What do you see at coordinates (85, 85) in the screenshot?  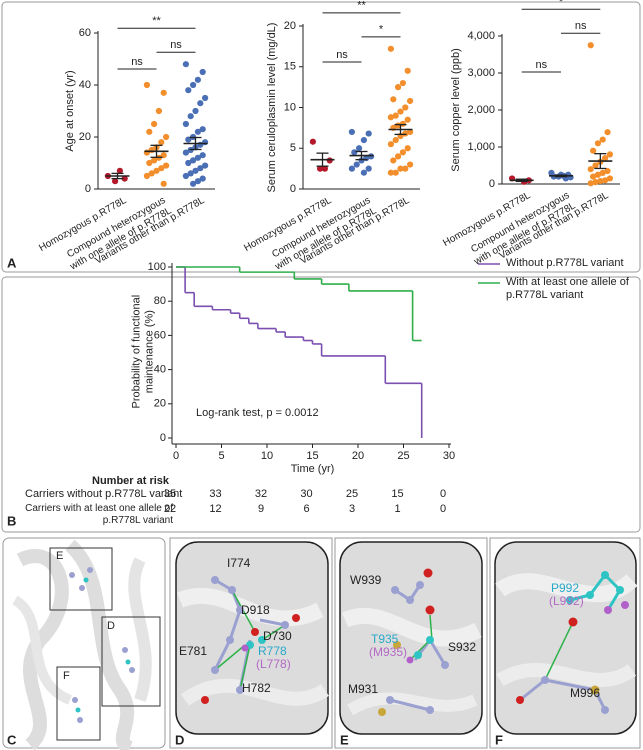 I see `y-tick-label: 40` at bounding box center [85, 85].